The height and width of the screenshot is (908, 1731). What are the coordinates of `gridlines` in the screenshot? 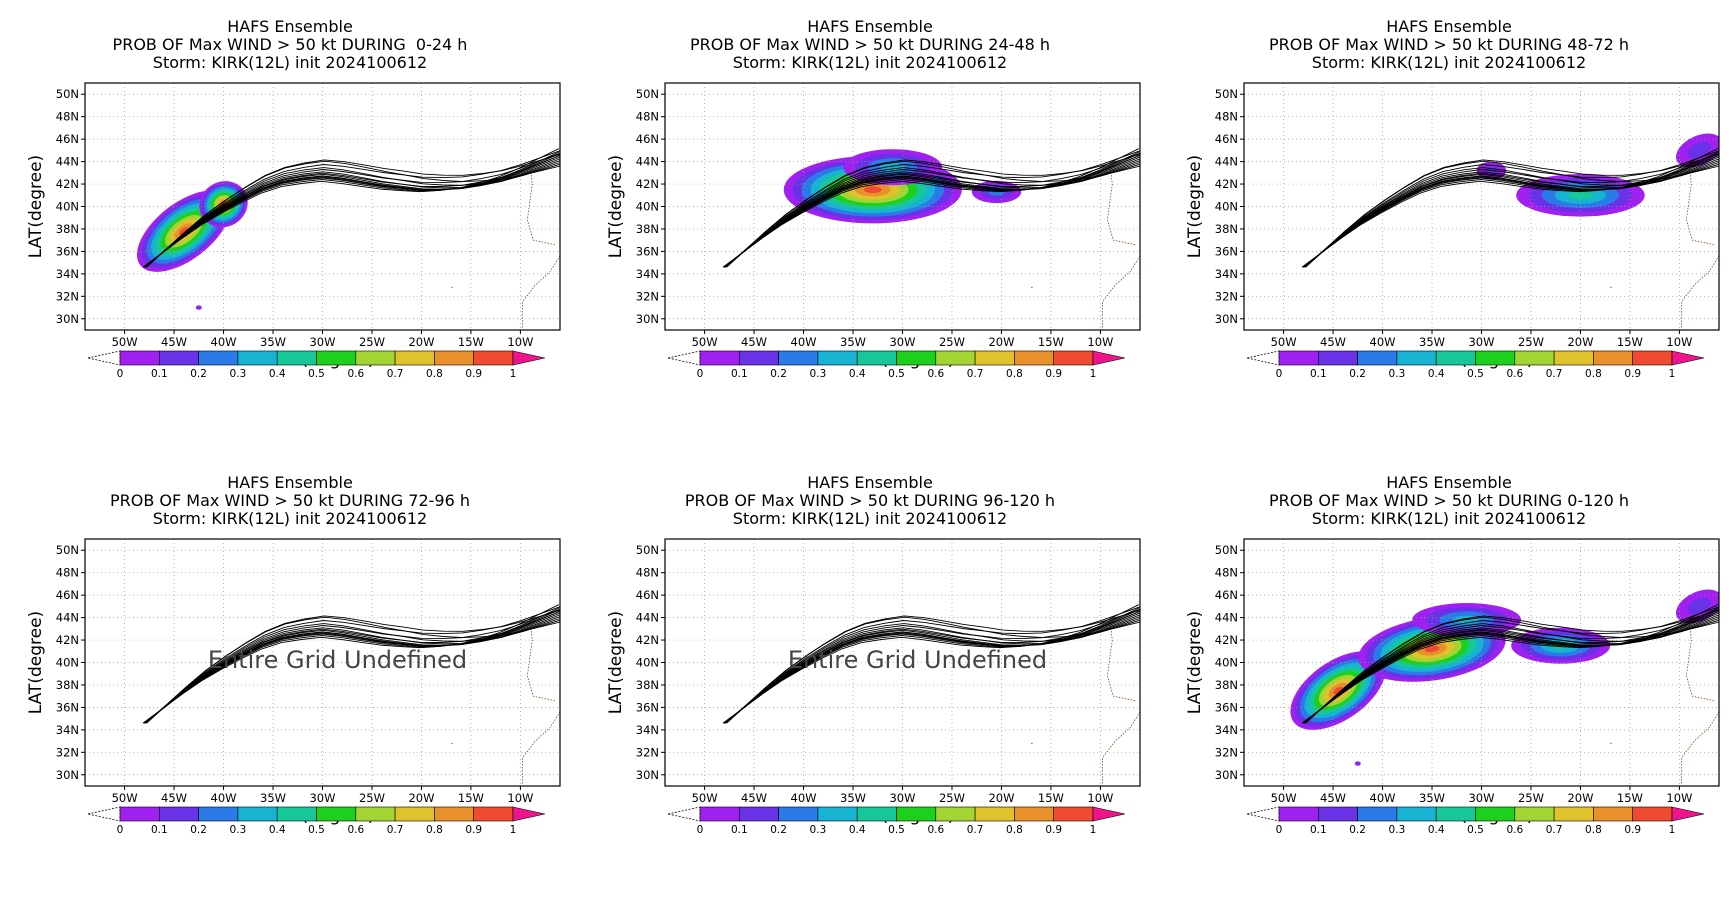 It's located at (1481, 206).